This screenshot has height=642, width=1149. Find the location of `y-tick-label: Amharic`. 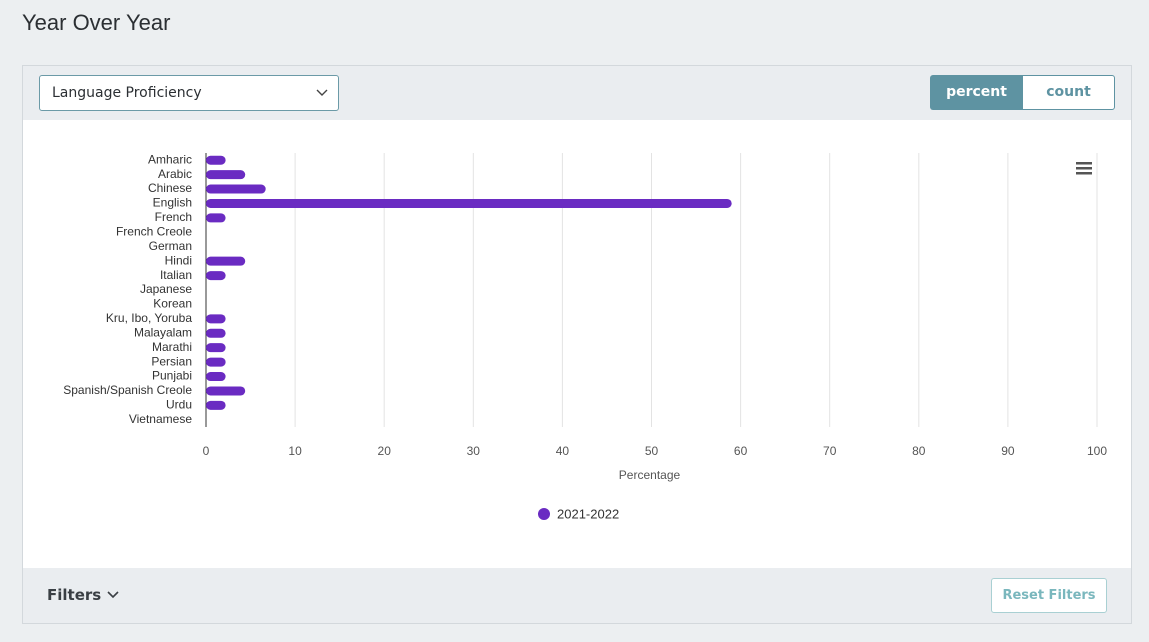

y-tick-label: Amharic is located at coordinates (170, 159).